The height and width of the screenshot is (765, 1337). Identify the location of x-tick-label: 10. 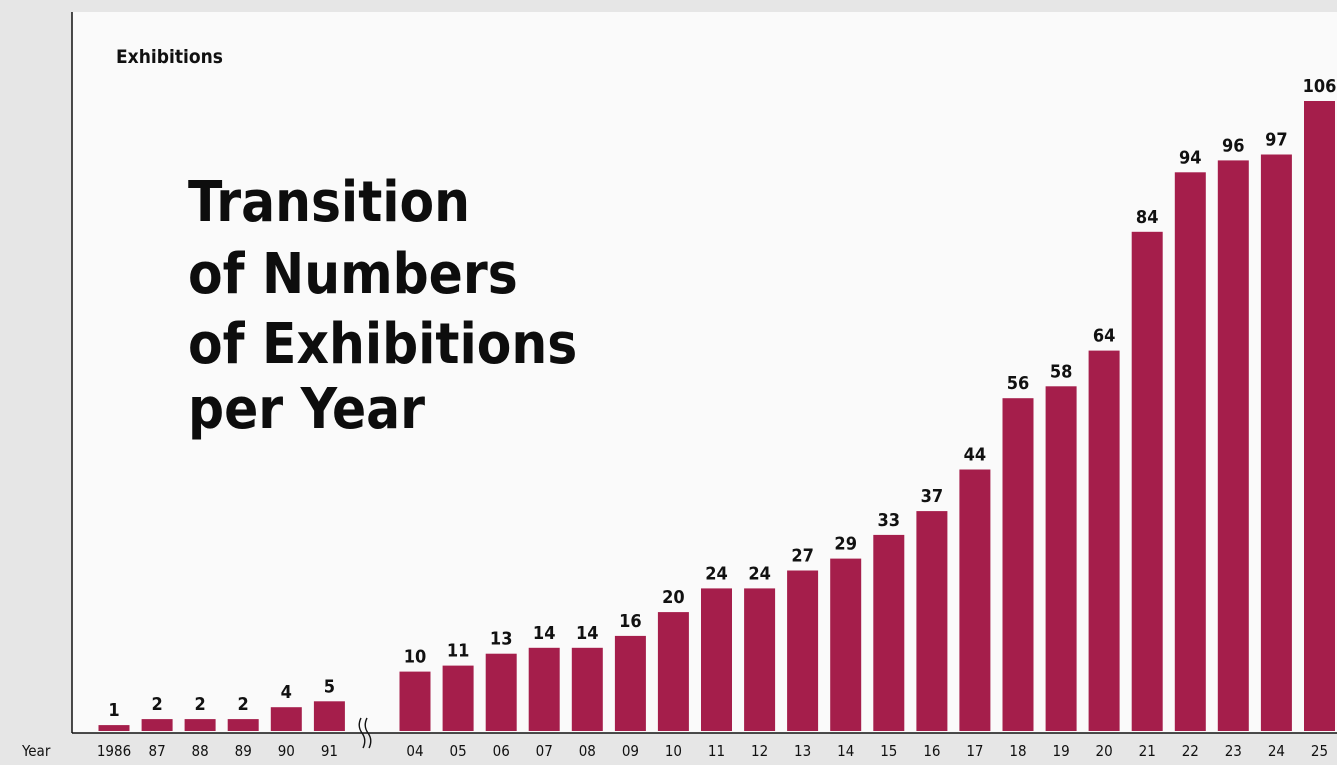
(673, 751).